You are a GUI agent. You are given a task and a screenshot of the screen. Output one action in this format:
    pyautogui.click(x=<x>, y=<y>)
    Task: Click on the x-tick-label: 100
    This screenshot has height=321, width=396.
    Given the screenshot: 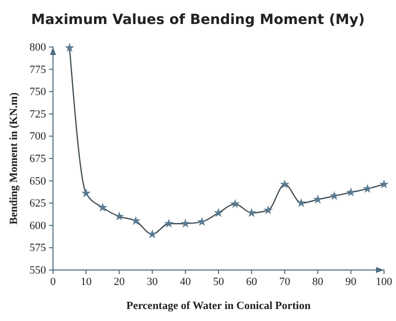 What is the action you would take?
    pyautogui.click(x=384, y=282)
    